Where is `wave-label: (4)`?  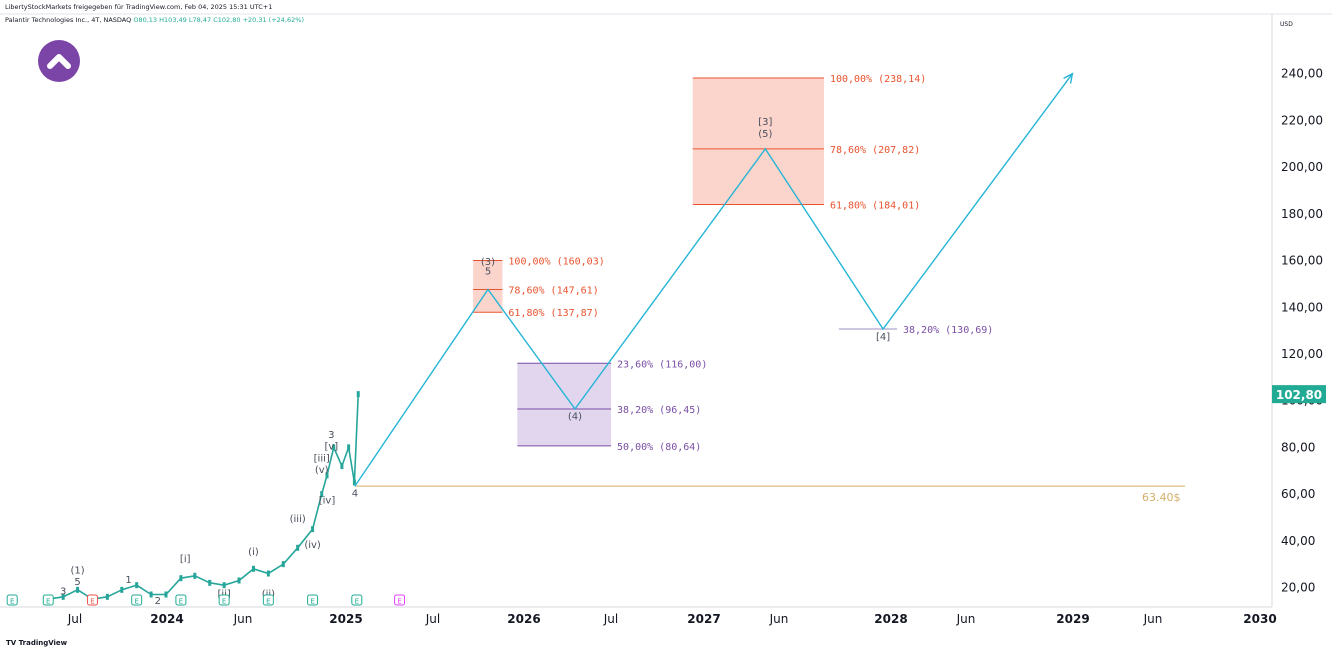
wave-label: (4) is located at coordinates (575, 416).